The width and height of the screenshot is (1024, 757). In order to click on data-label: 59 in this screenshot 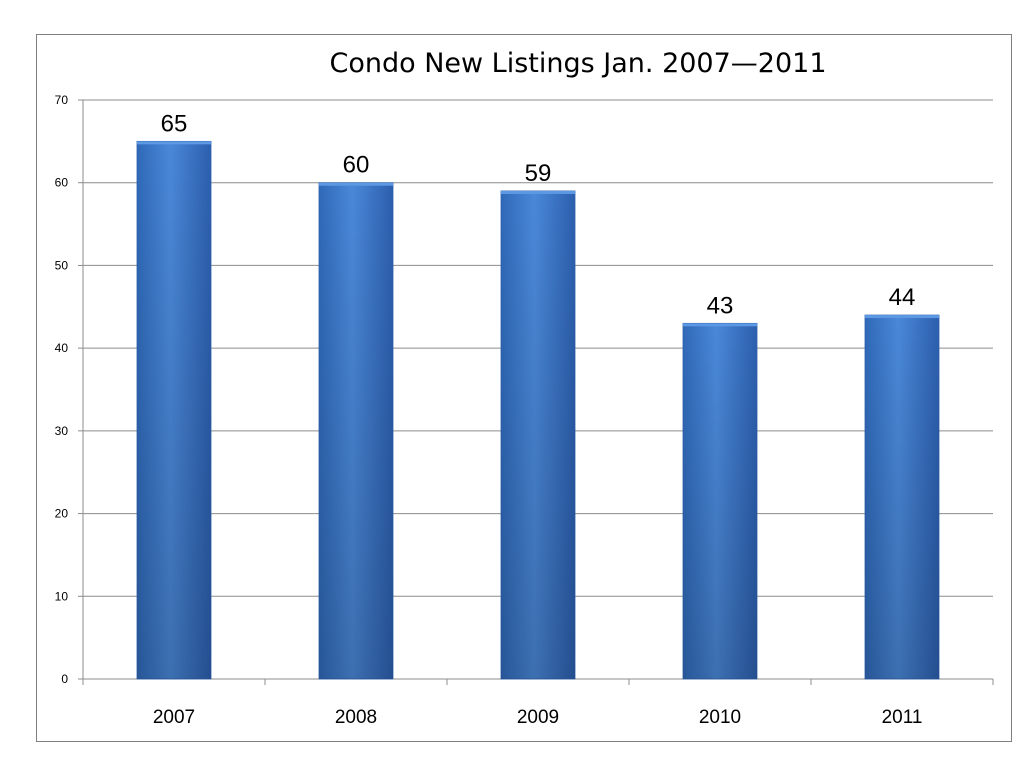, I will do `click(538, 173)`.